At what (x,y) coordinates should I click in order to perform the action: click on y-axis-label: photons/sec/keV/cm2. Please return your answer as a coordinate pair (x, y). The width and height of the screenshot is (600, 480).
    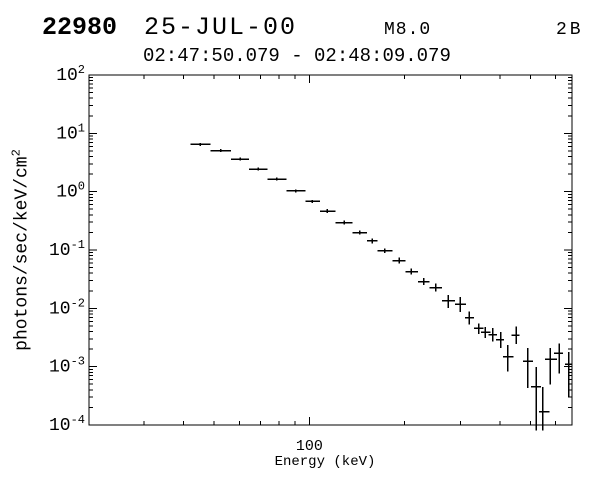
    Looking at the image, I should click on (21, 250).